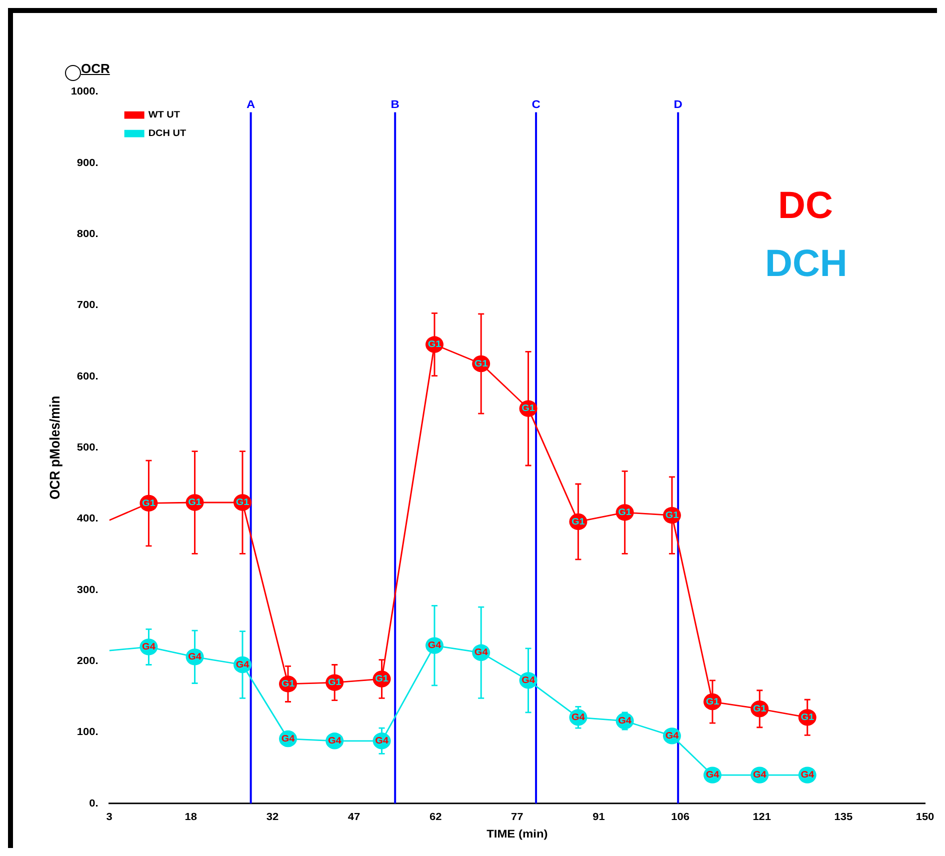 Image resolution: width=945 pixels, height=856 pixels. I want to click on y-tick-label: 300., so click(87, 590).